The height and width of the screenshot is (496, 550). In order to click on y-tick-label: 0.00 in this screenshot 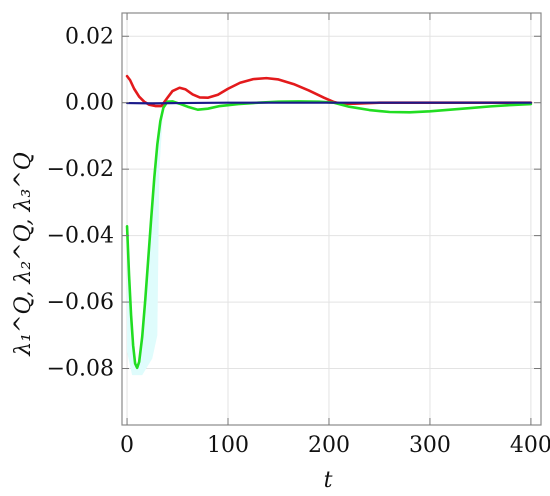, I will do `click(89, 103)`.